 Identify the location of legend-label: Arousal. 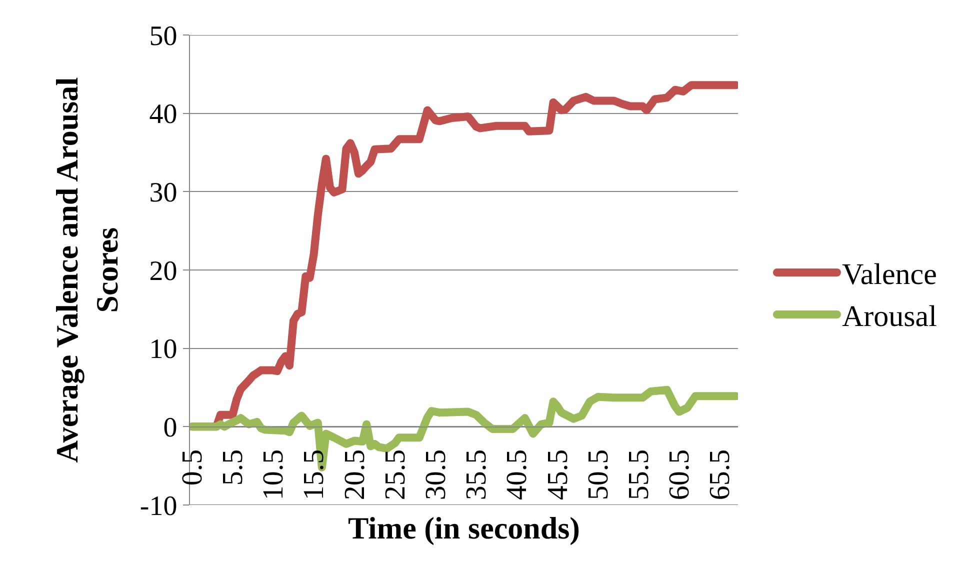
(889, 317).